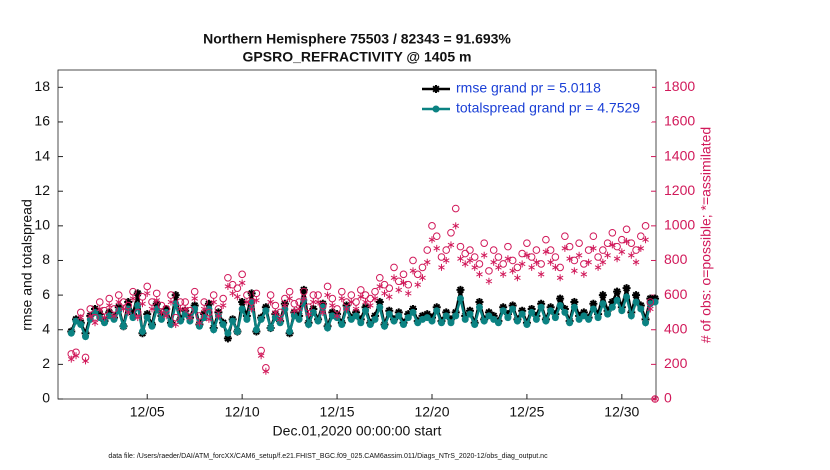 The image size is (830, 470). Describe the element at coordinates (679, 155) in the screenshot. I see `y2-tick-label: 1400` at that location.